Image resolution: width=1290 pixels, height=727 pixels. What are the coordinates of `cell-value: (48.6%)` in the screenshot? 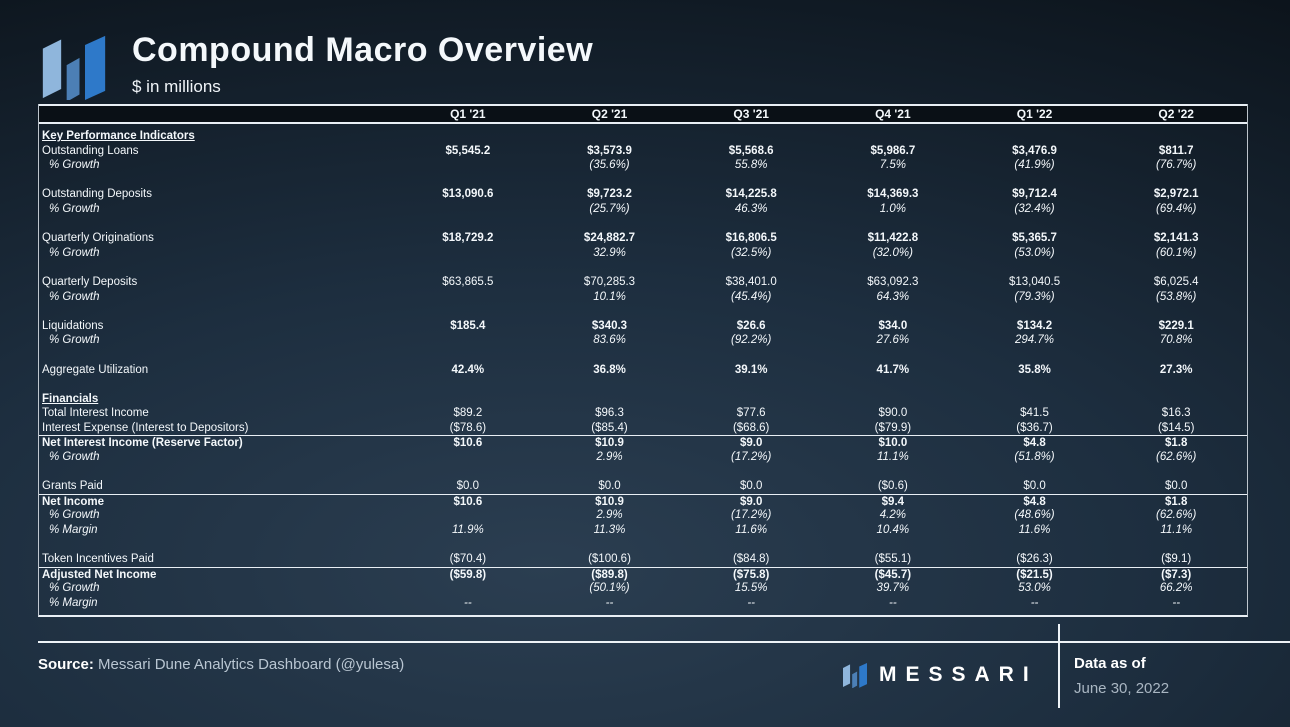 It's located at (1034, 515).